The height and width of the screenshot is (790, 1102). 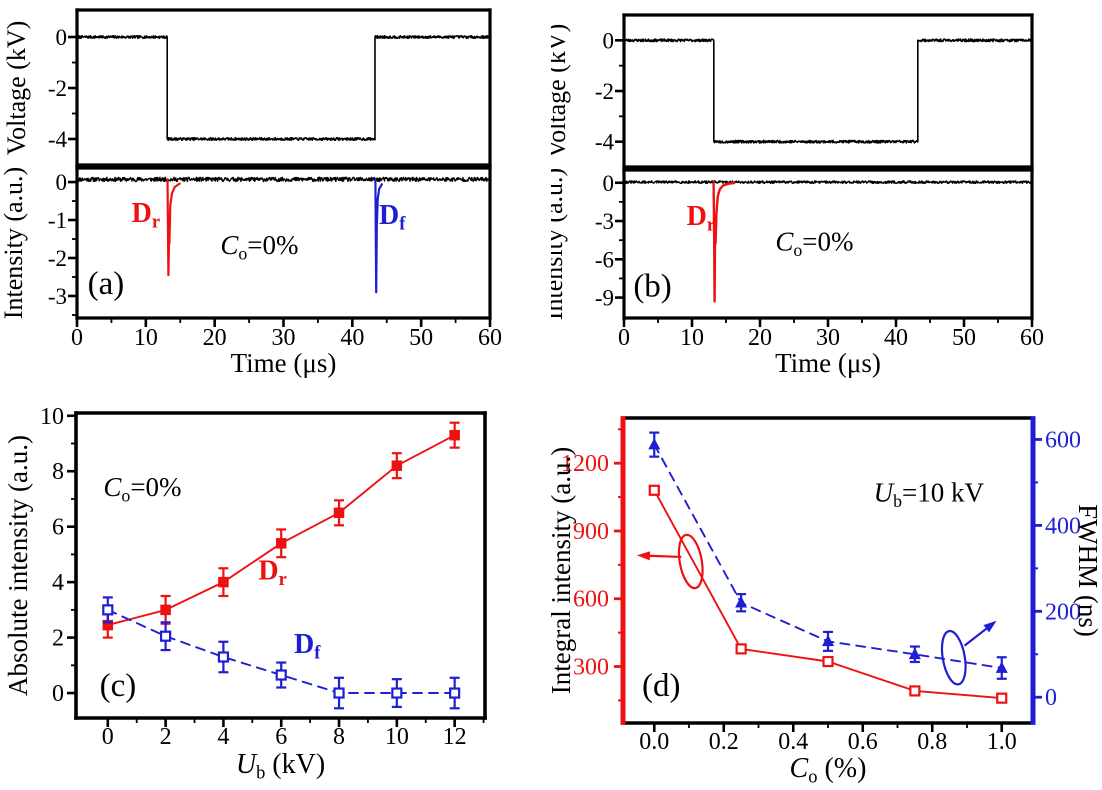 I want to click on left-y-tick-label: 900, so click(x=591, y=532).